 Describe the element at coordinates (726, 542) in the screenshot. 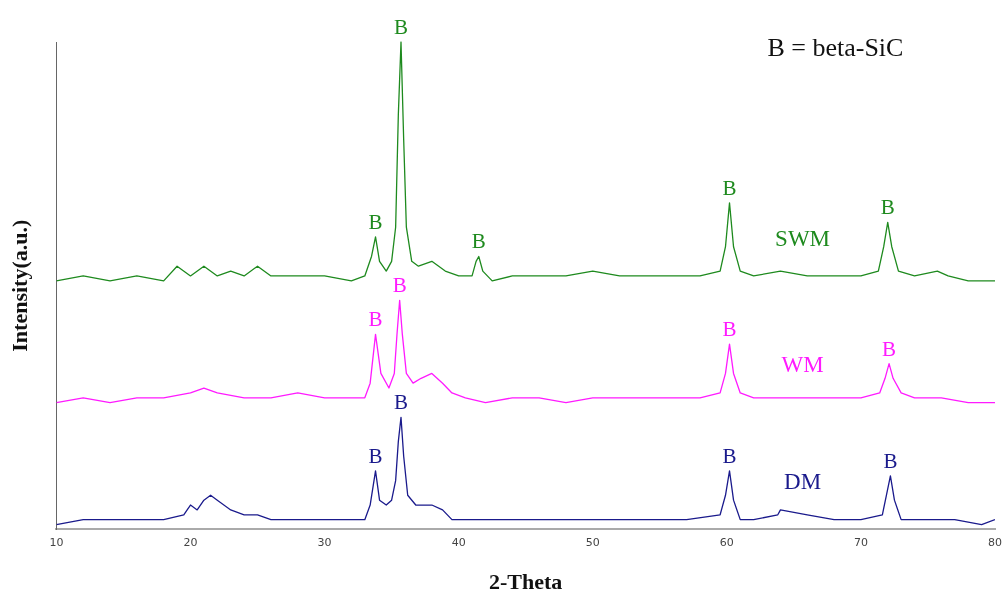

I see `x-tick-label: 60` at that location.